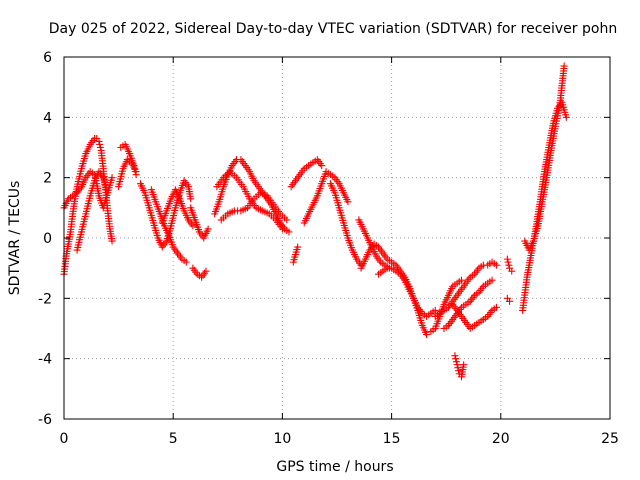  What do you see at coordinates (47, 58) in the screenshot?
I see `y-tick-label: 6` at bounding box center [47, 58].